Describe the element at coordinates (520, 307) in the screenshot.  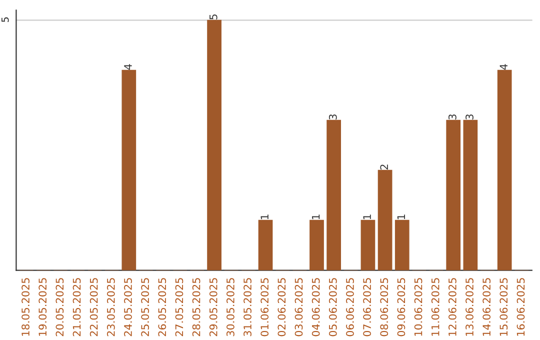
I see `x-tick-label: 16.06.2025` at that location.